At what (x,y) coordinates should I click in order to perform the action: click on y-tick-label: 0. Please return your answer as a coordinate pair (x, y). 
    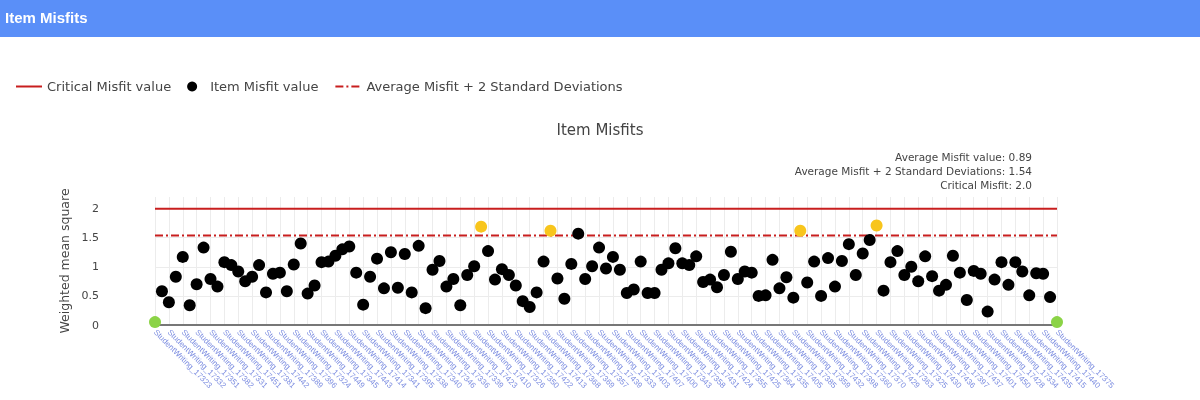
    Looking at the image, I should click on (95, 325).